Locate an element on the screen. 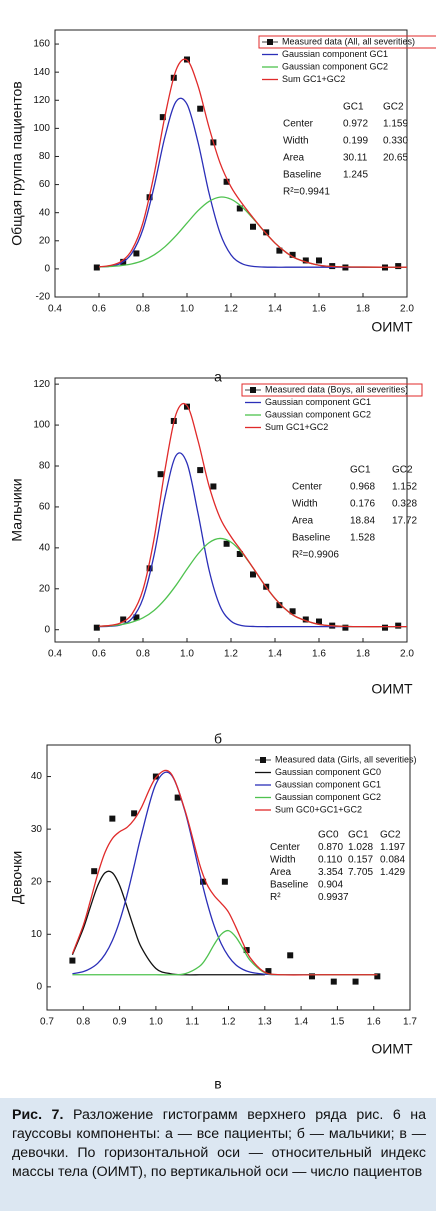 This screenshot has width=436, height=1211. y-tick-label: 0 is located at coordinates (39, 987).